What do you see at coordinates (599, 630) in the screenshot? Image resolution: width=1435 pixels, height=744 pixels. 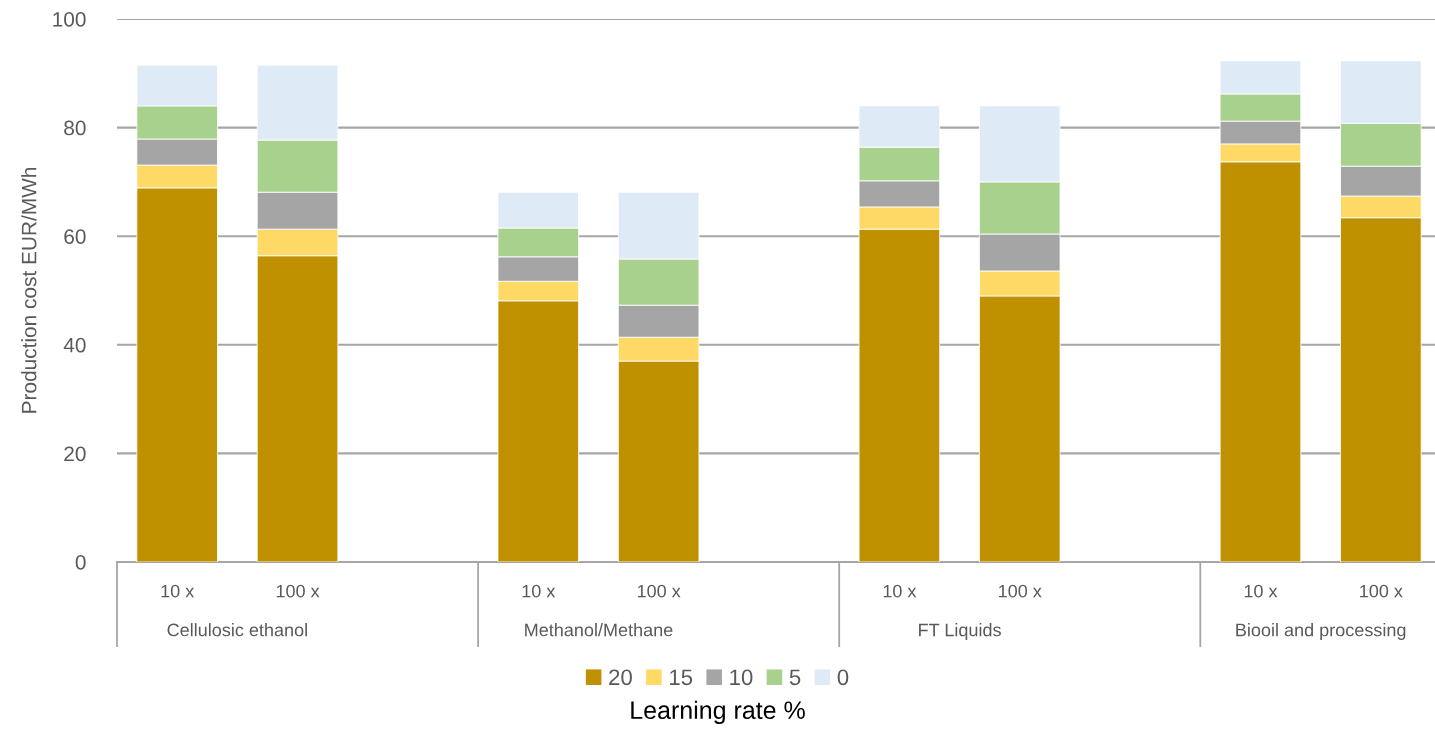 I see `text: Methanol/Methane` at bounding box center [599, 630].